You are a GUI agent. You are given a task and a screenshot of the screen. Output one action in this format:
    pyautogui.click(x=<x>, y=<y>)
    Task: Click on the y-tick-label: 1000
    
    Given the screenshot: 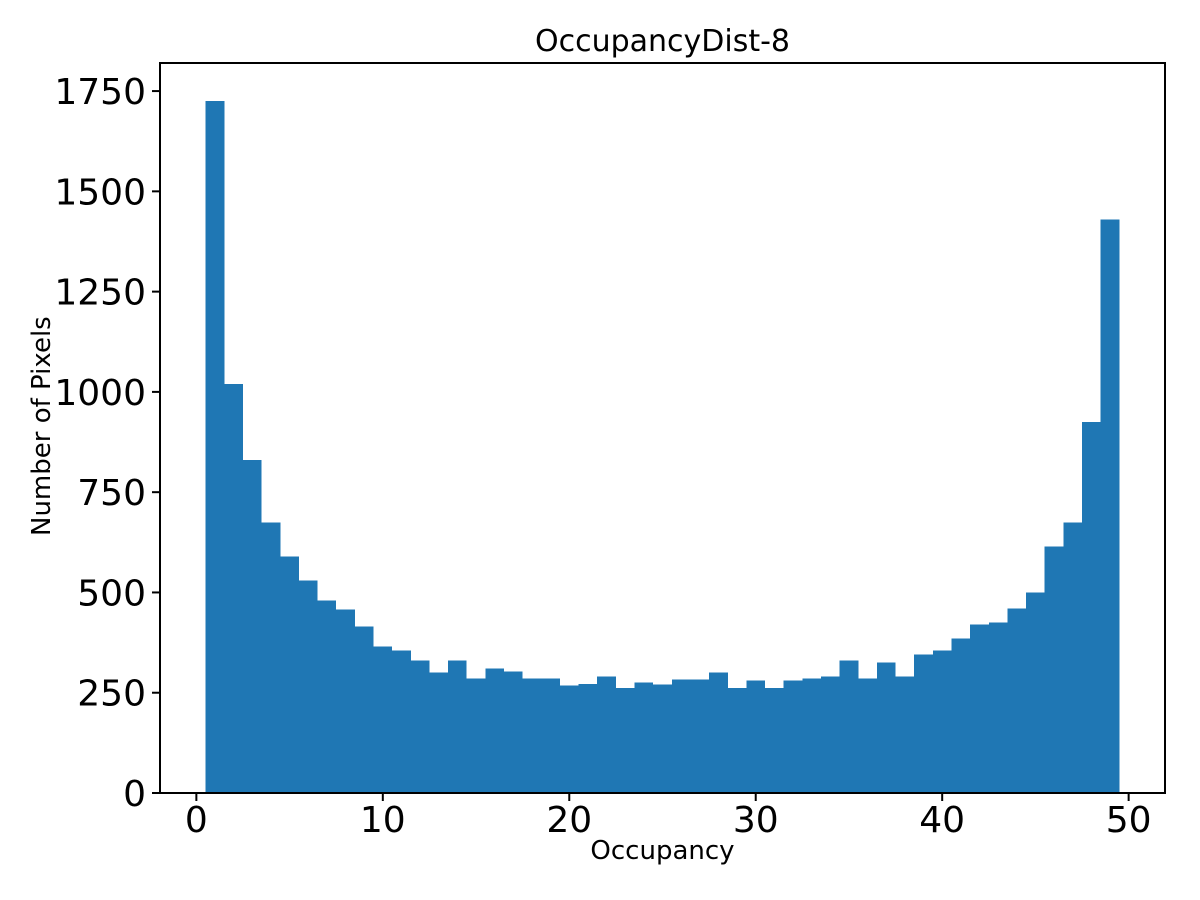 What is the action you would take?
    pyautogui.click(x=100, y=393)
    